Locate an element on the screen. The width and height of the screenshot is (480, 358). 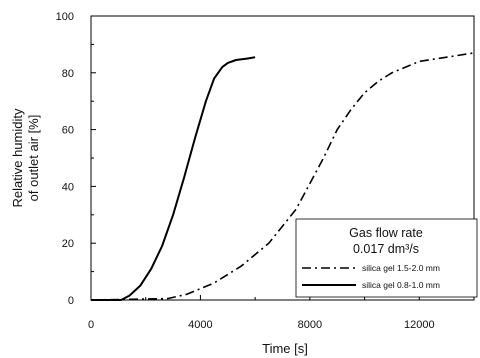
legend-title-line-1: Gas flow rate is located at coordinates (386, 233).